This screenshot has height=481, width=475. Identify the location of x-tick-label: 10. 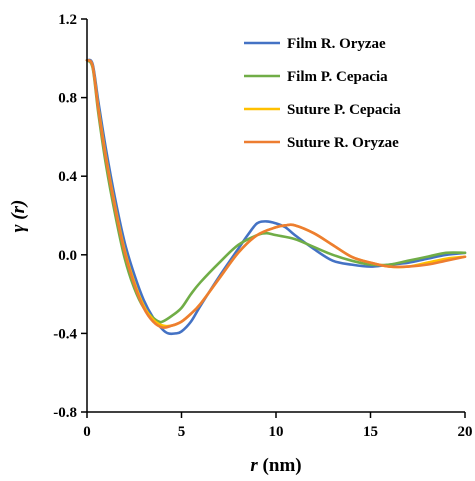
(276, 432).